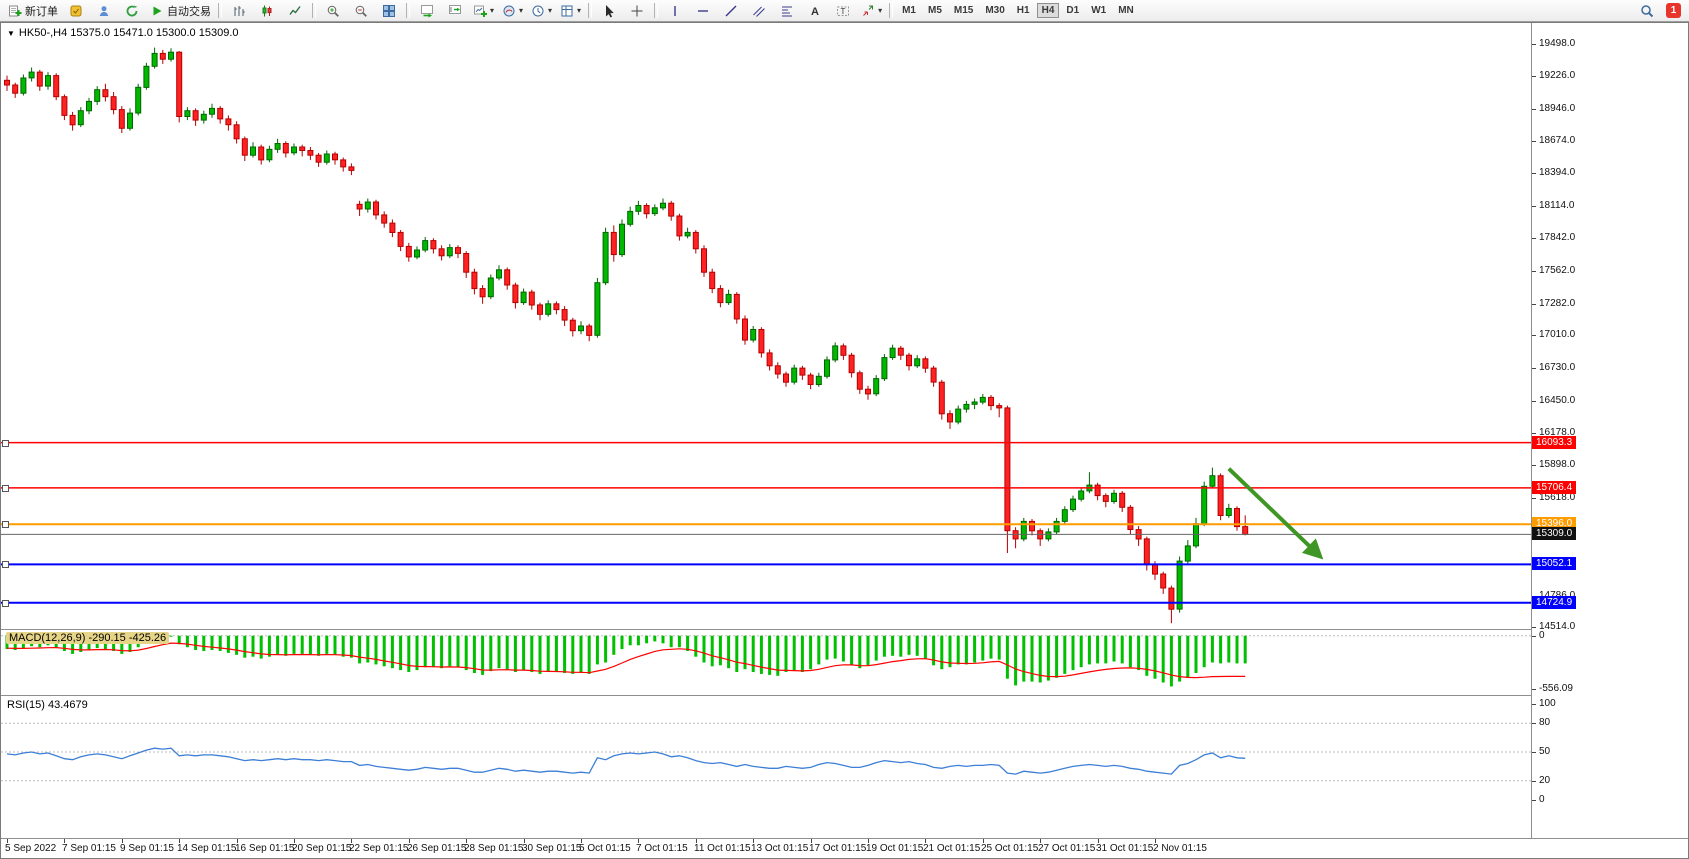 The height and width of the screenshot is (859, 1689). I want to click on zoom-in-button, so click(333, 11).